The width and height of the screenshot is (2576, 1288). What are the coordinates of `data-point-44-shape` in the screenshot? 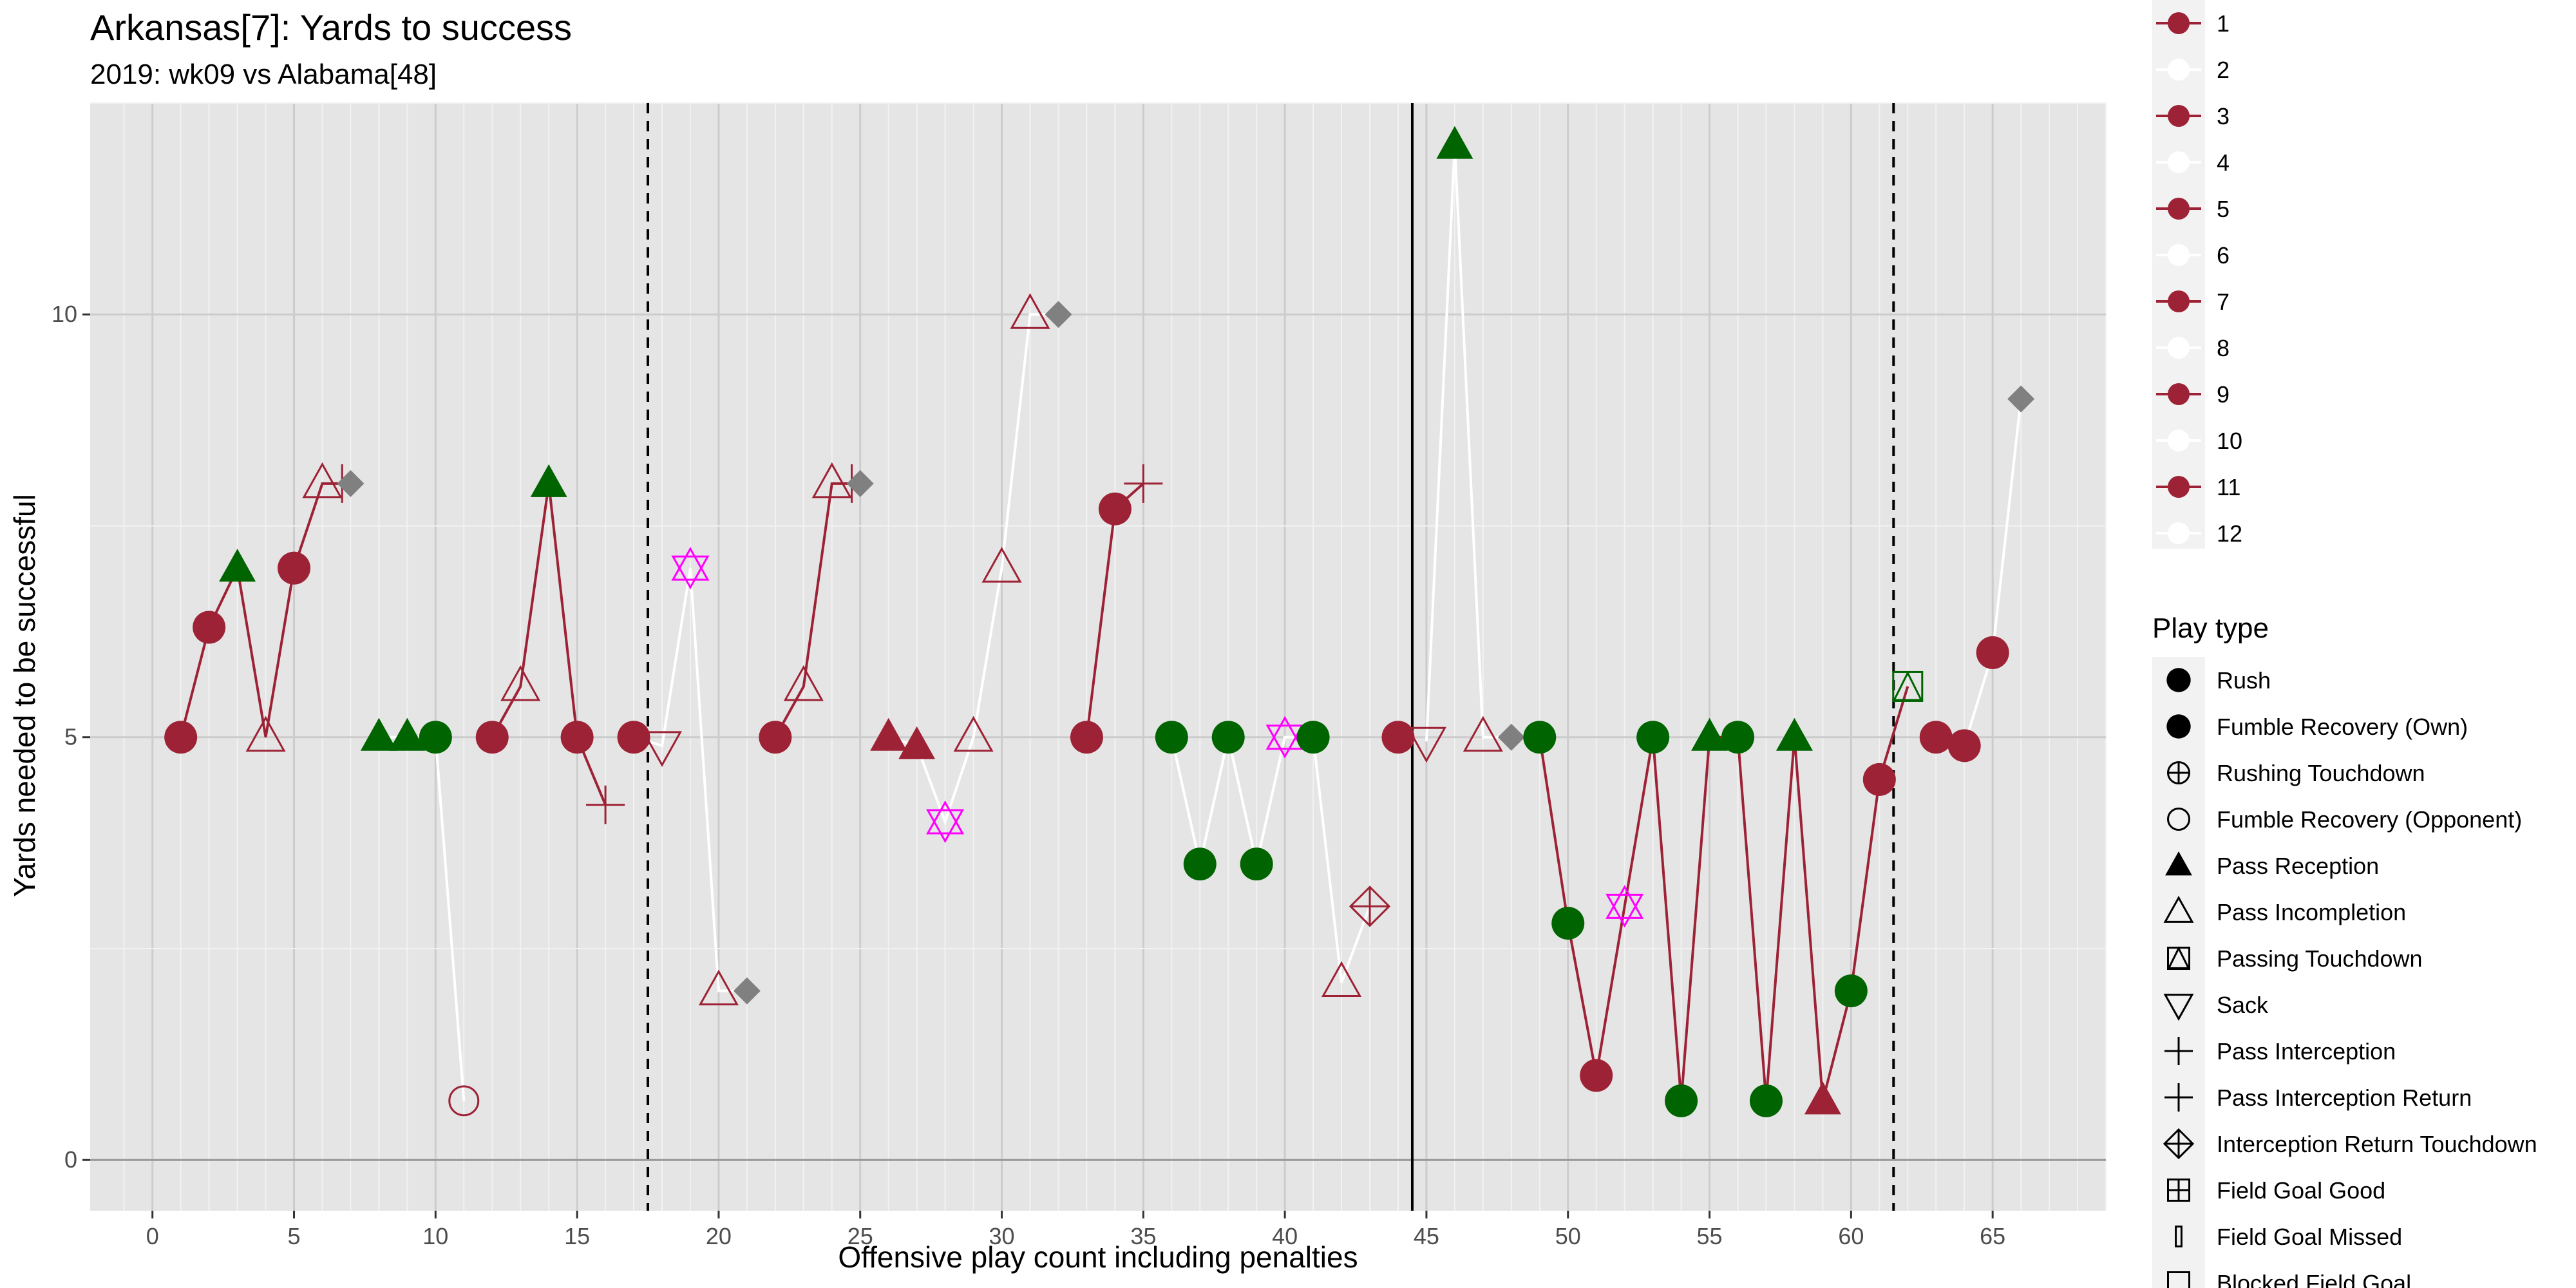 It's located at (1341, 979).